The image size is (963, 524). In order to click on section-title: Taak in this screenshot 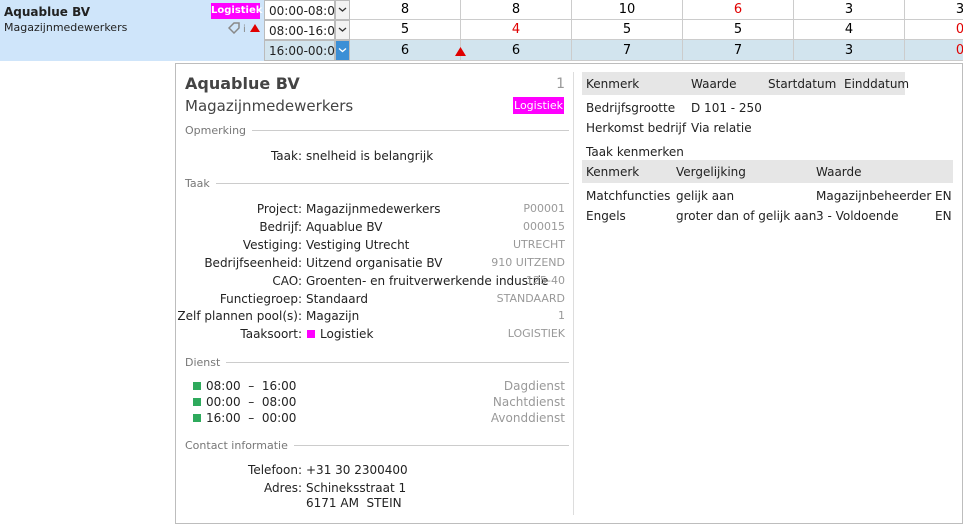, I will do `click(197, 183)`.